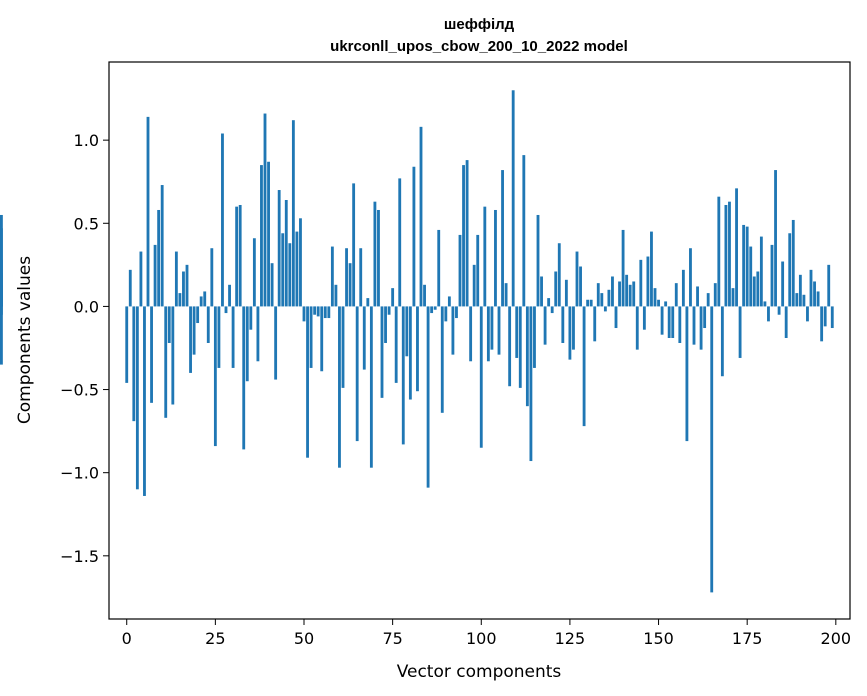 This screenshot has width=867, height=696. What do you see at coordinates (747, 638) in the screenshot?
I see `x-tick-label: 175` at bounding box center [747, 638].